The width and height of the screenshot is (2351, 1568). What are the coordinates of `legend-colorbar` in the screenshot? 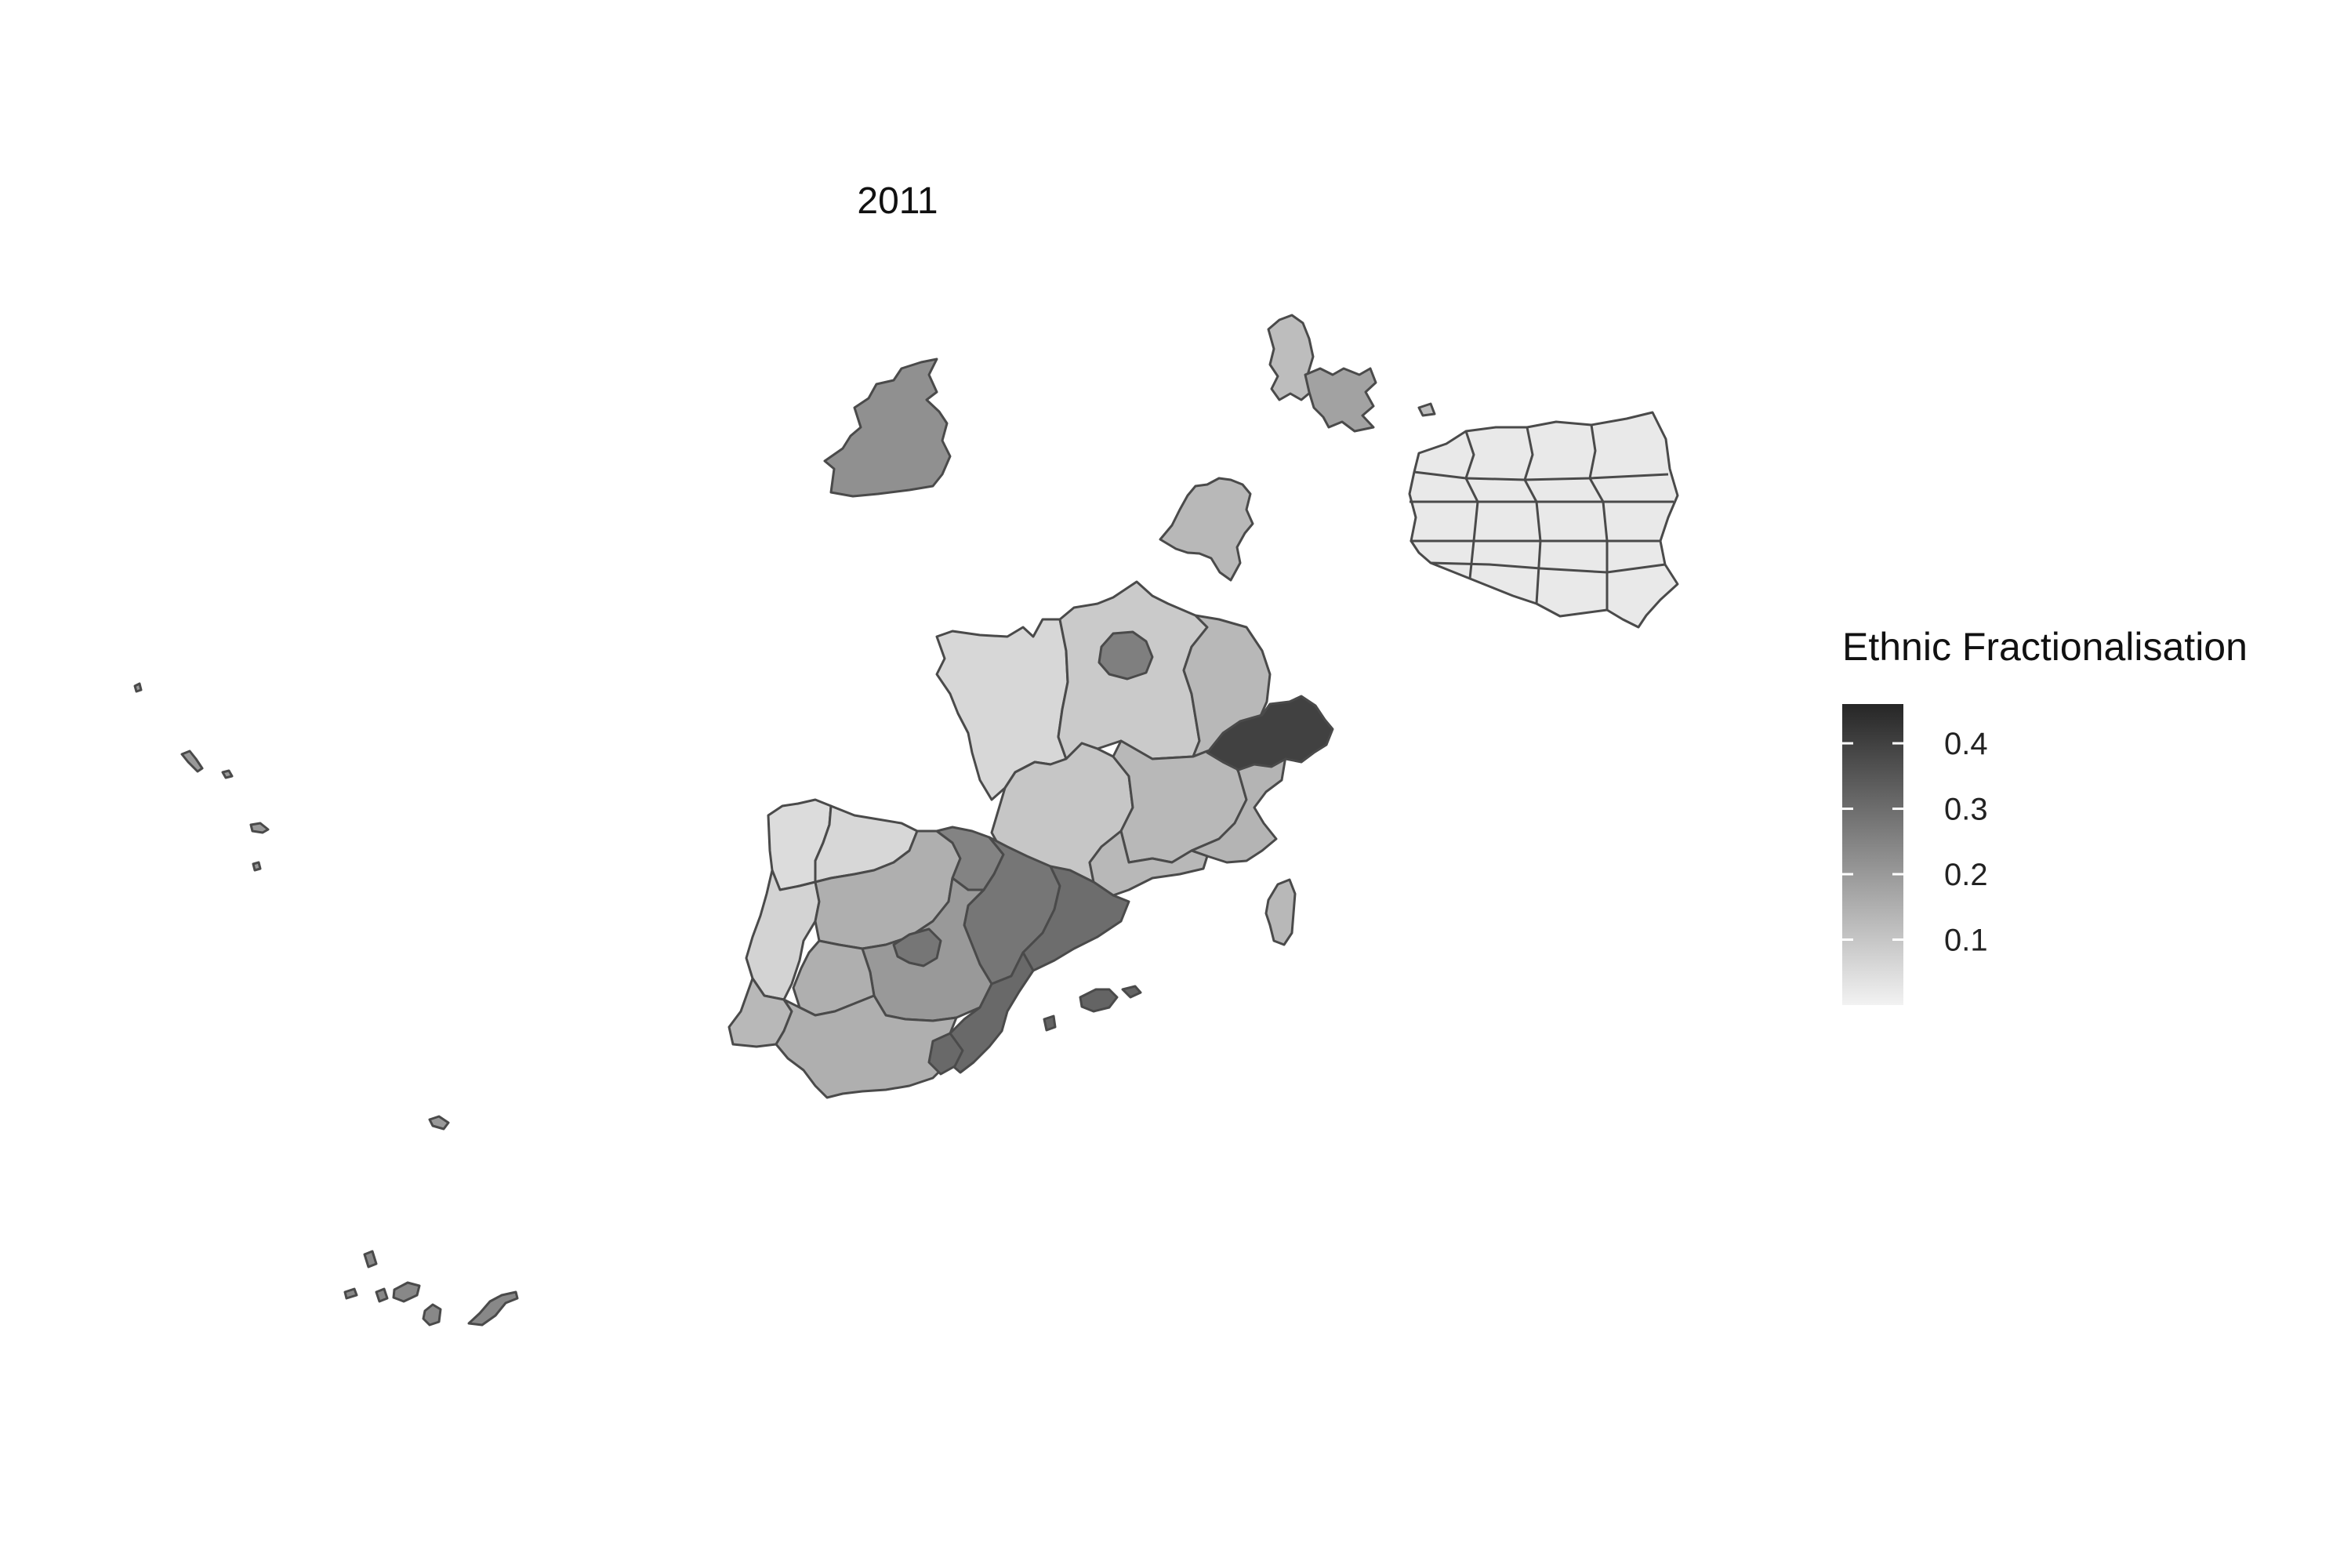 It's located at (1872, 855).